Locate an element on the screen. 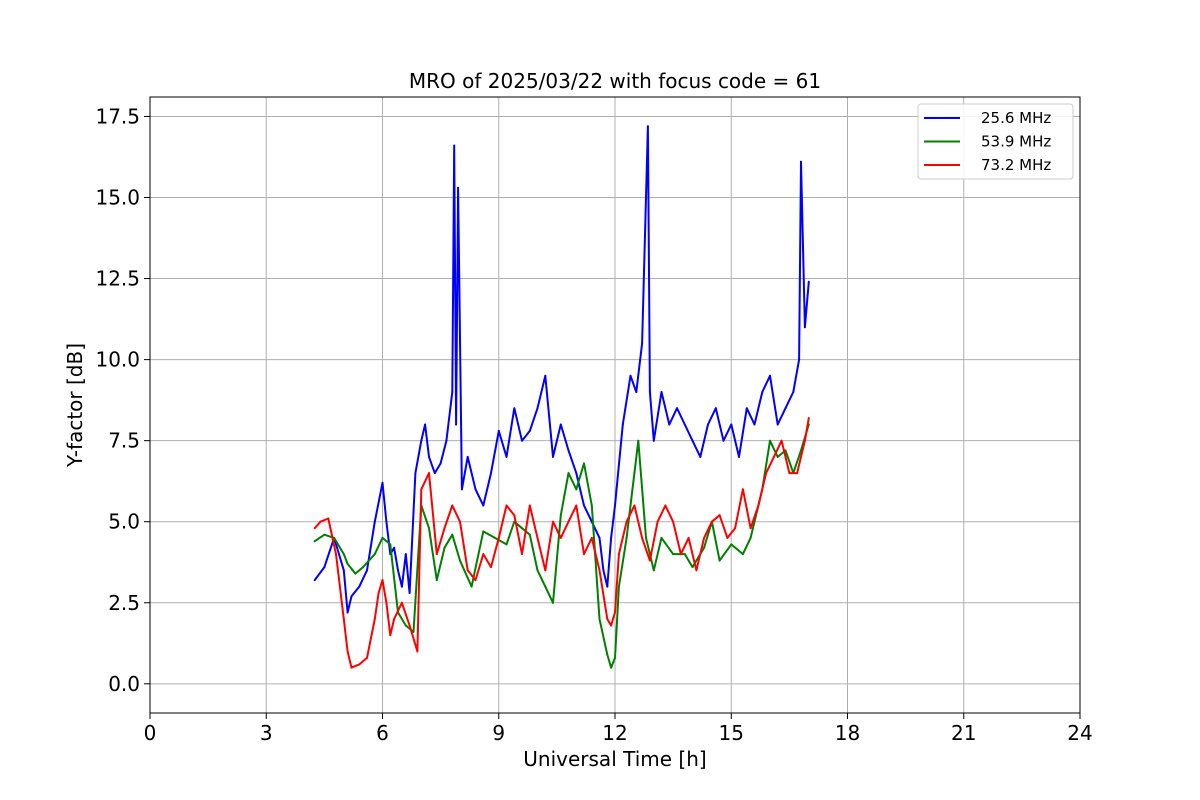 Image resolution: width=1200 pixels, height=800 pixels. x-tick-label: 3 is located at coordinates (266, 733).